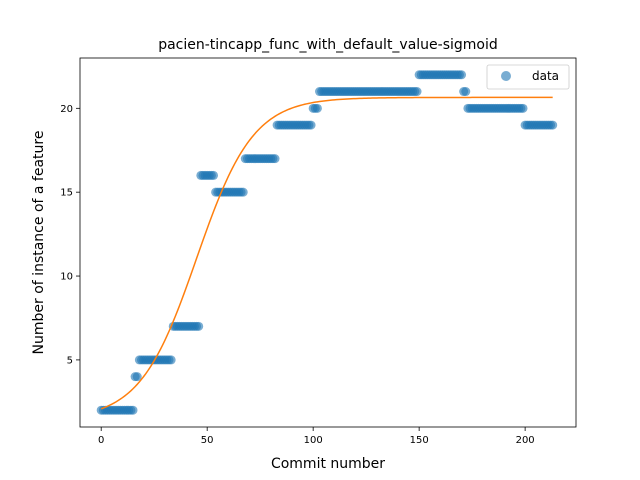 This screenshot has height=480, width=640. What do you see at coordinates (525, 440) in the screenshot?
I see `x-tick-label: 200` at bounding box center [525, 440].